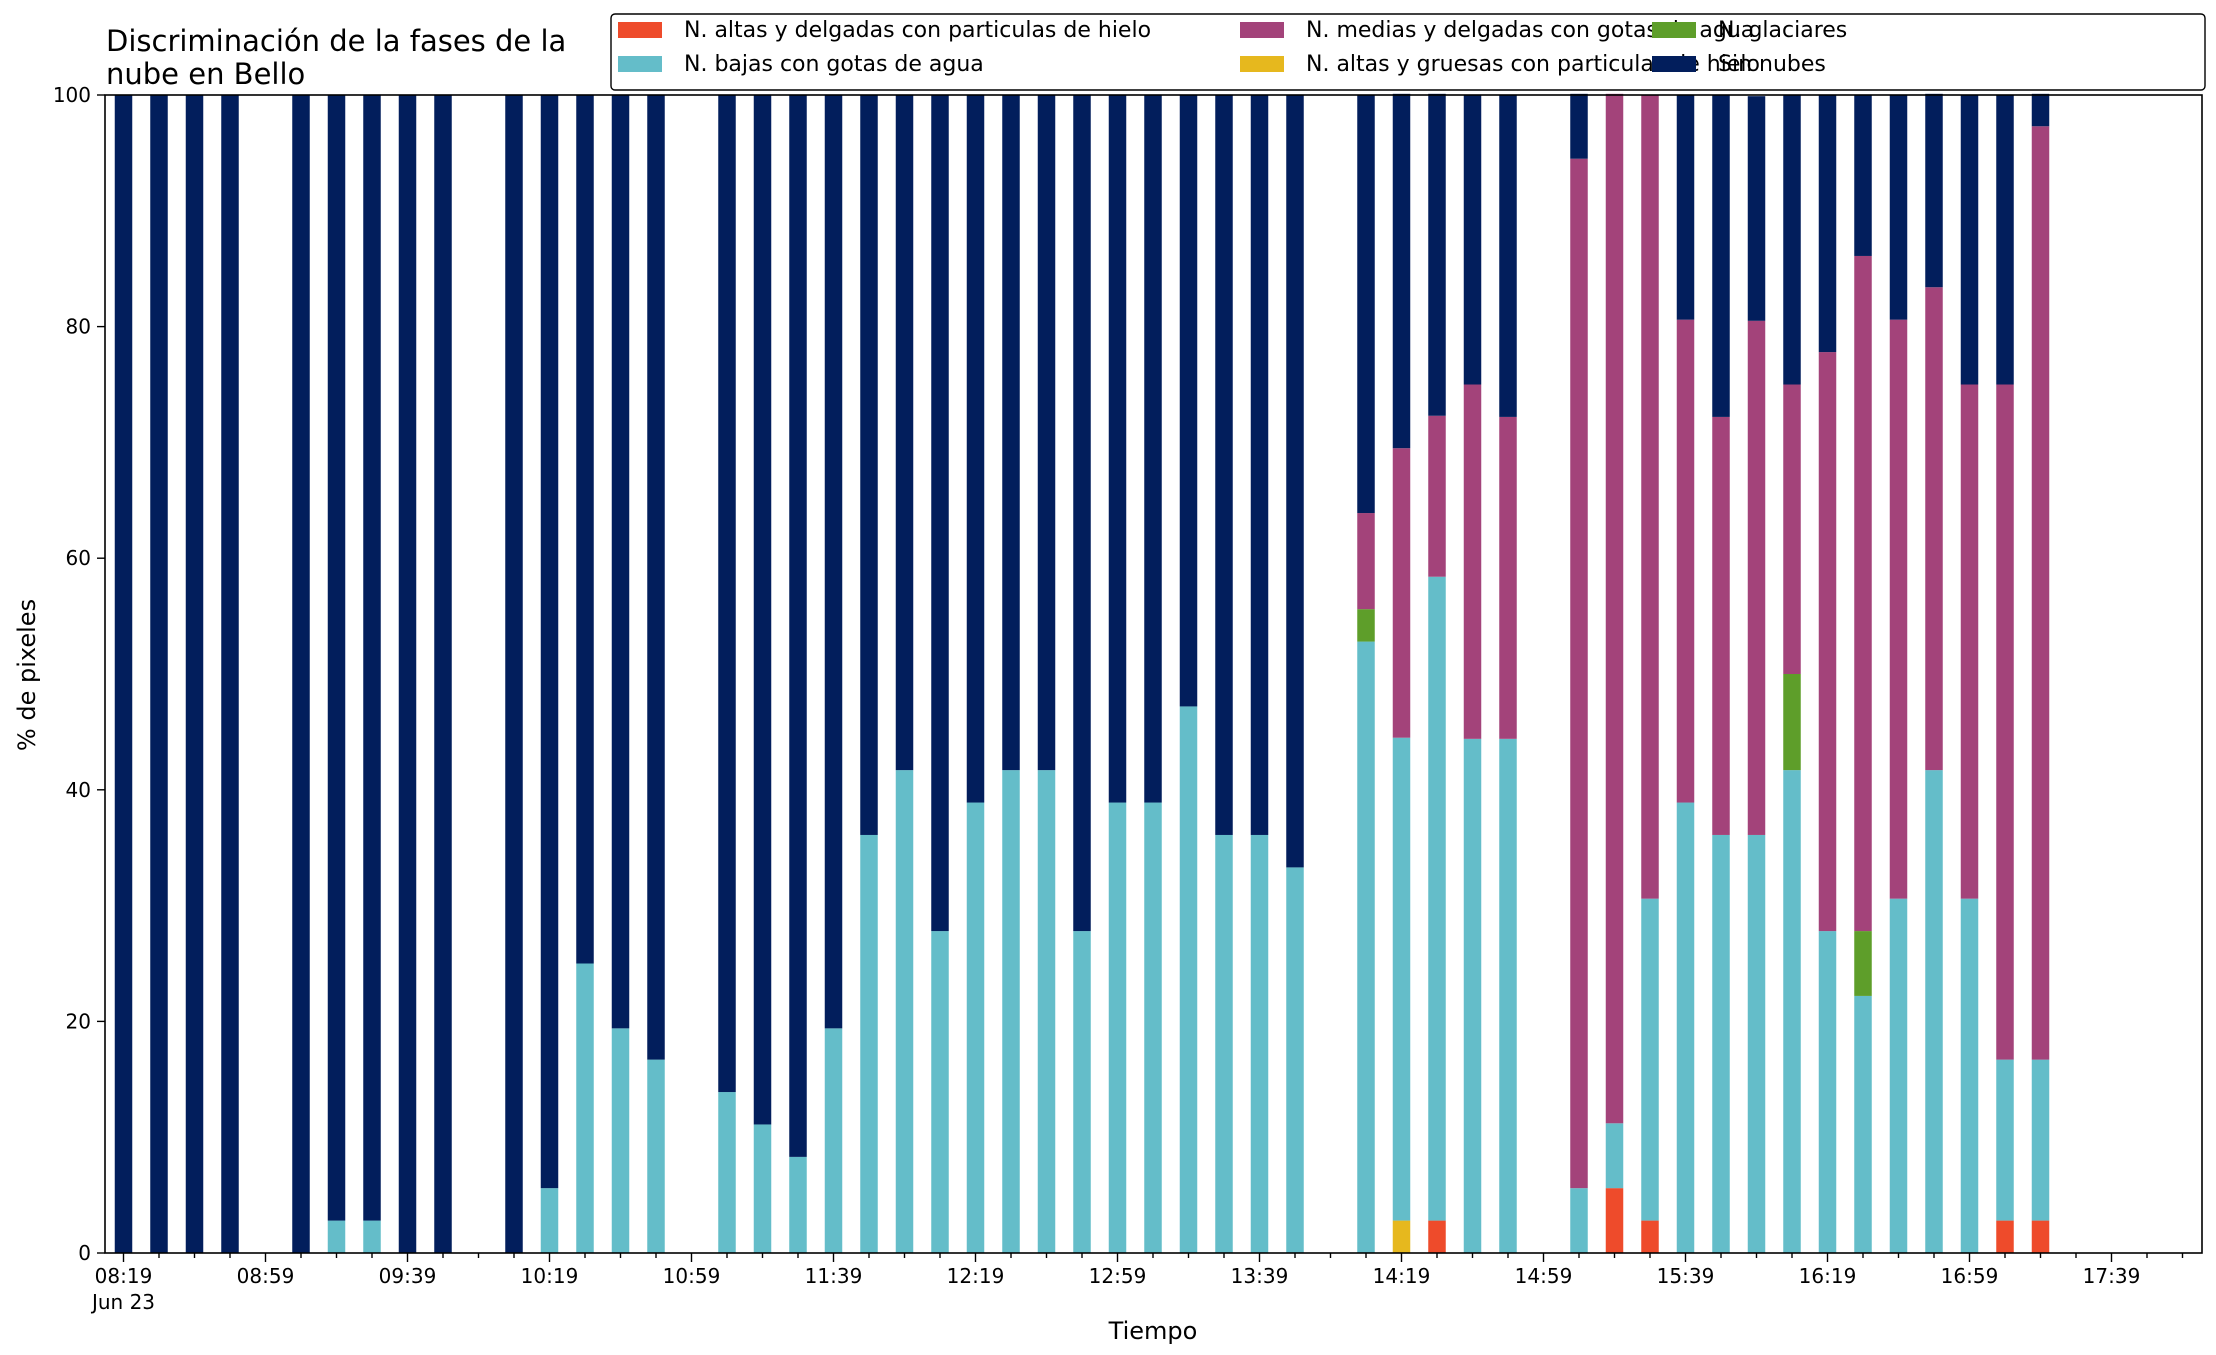  What do you see at coordinates (1118, 1276) in the screenshot?
I see `x-tick-label: 12:59` at bounding box center [1118, 1276].